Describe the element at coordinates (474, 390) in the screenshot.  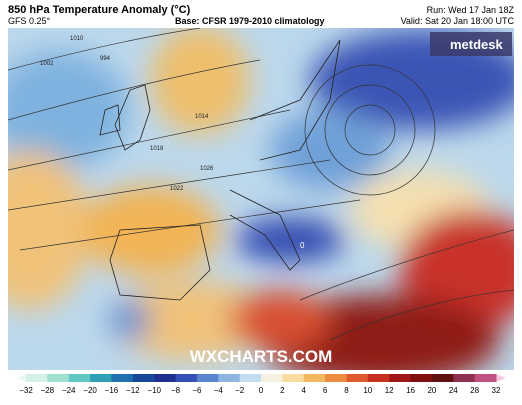
I see `colorbar-label: 28` at that location.